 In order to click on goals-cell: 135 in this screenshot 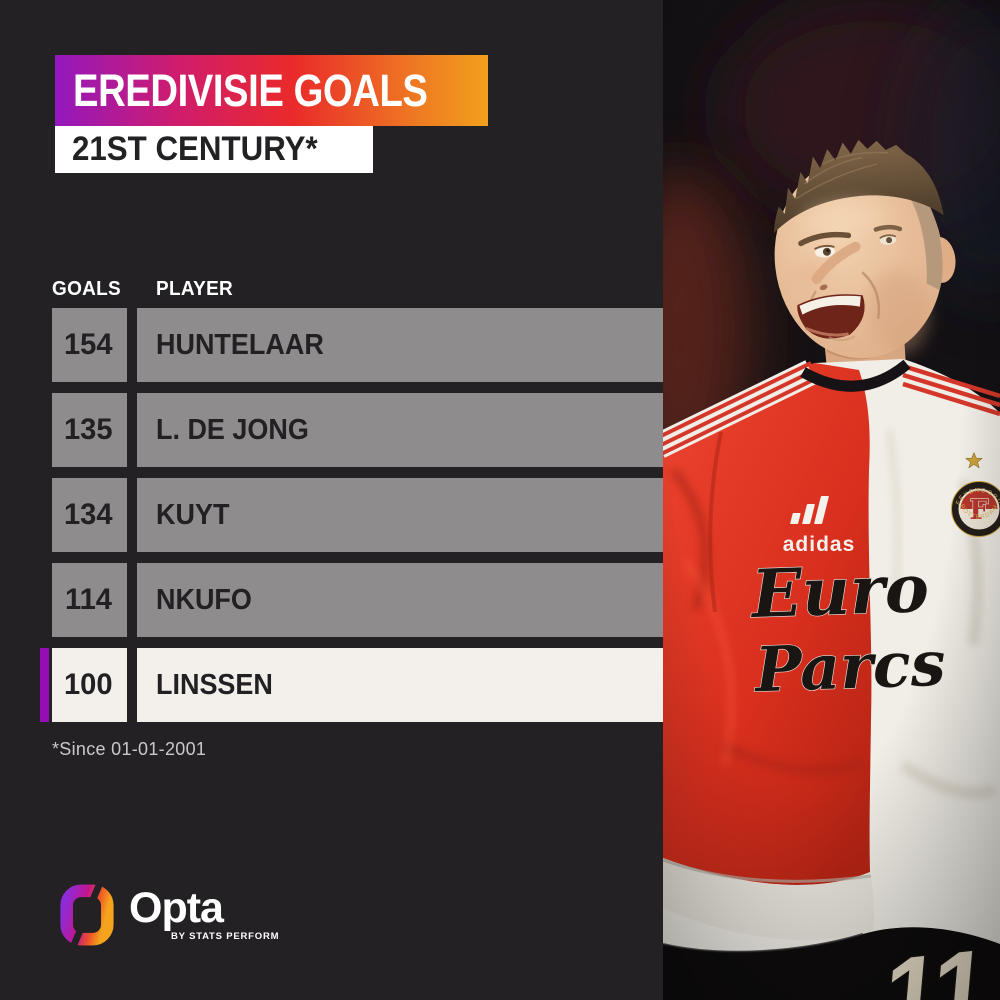, I will do `click(89, 430)`.